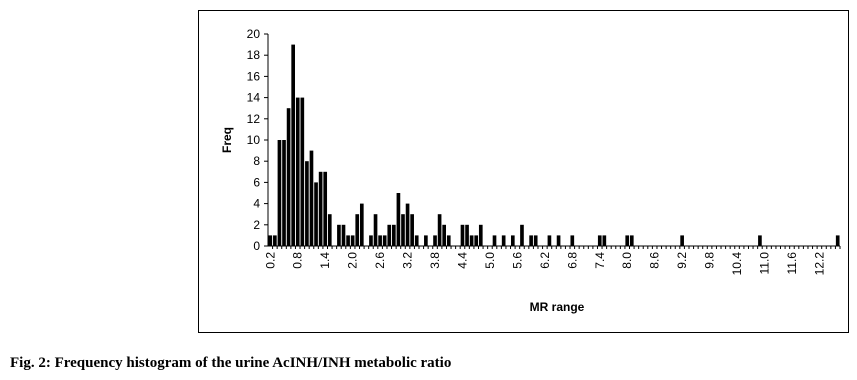 The image size is (857, 380). What do you see at coordinates (254, 140) in the screenshot?
I see `y-tick-label: 10` at bounding box center [254, 140].